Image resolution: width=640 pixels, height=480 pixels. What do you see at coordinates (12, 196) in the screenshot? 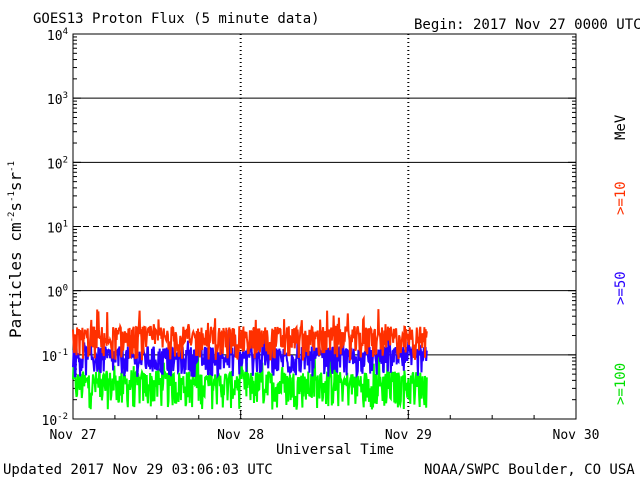
I see `y-label-exp-s: -1` at bounding box center [12, 196].